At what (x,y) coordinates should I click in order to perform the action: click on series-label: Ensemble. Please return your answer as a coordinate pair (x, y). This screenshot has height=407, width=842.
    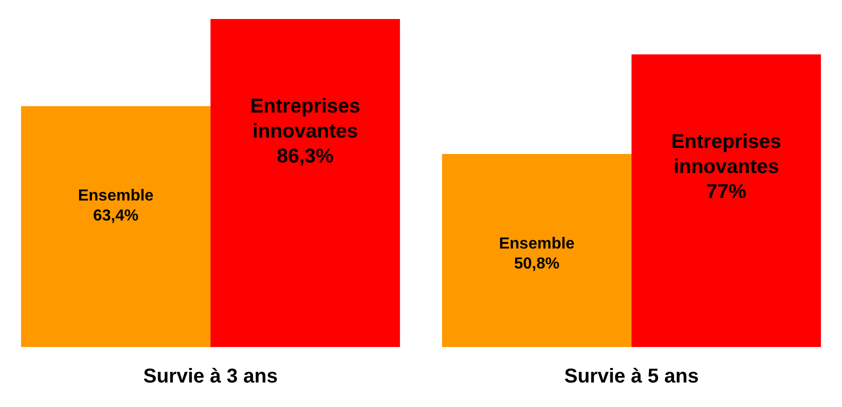
    Looking at the image, I should click on (536, 243).